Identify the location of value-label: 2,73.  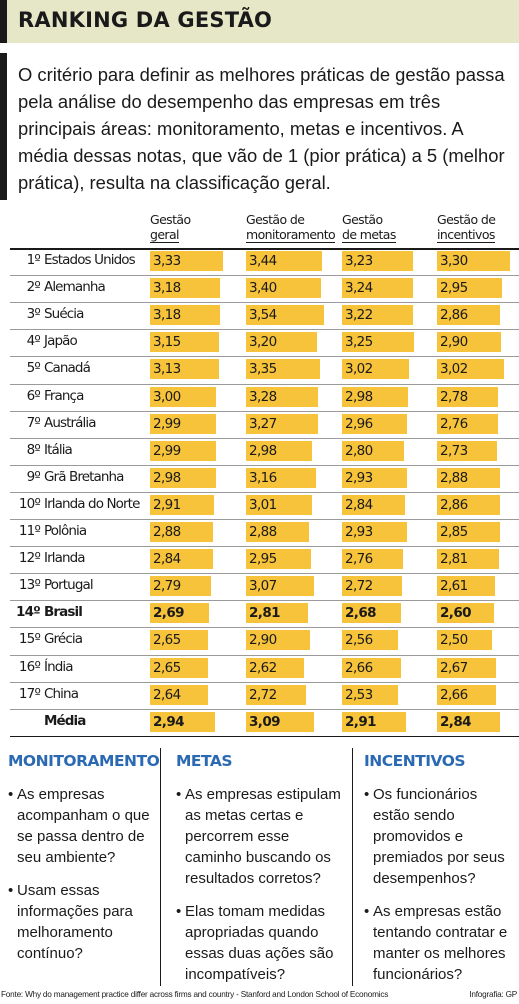
(454, 450).